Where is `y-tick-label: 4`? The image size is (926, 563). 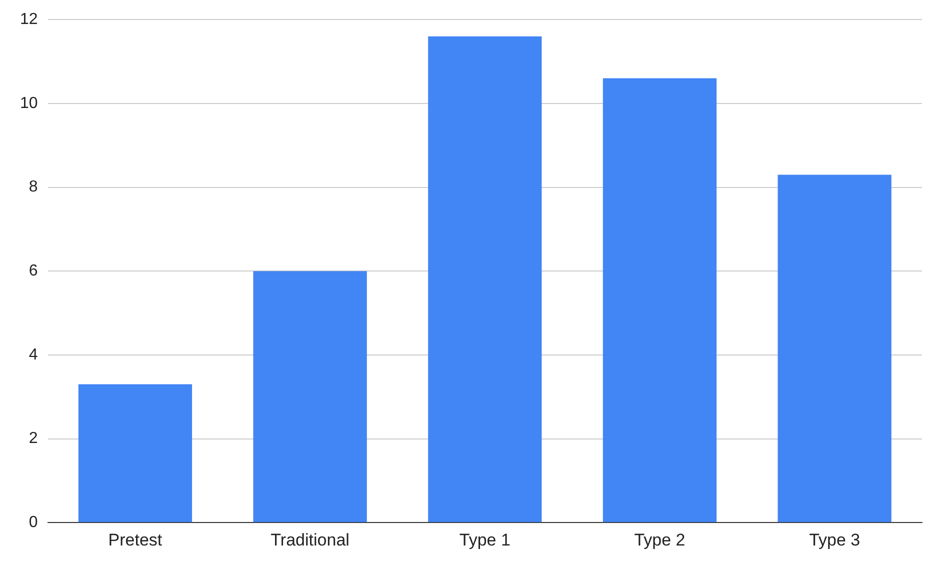
y-tick-label: 4 is located at coordinates (33, 355).